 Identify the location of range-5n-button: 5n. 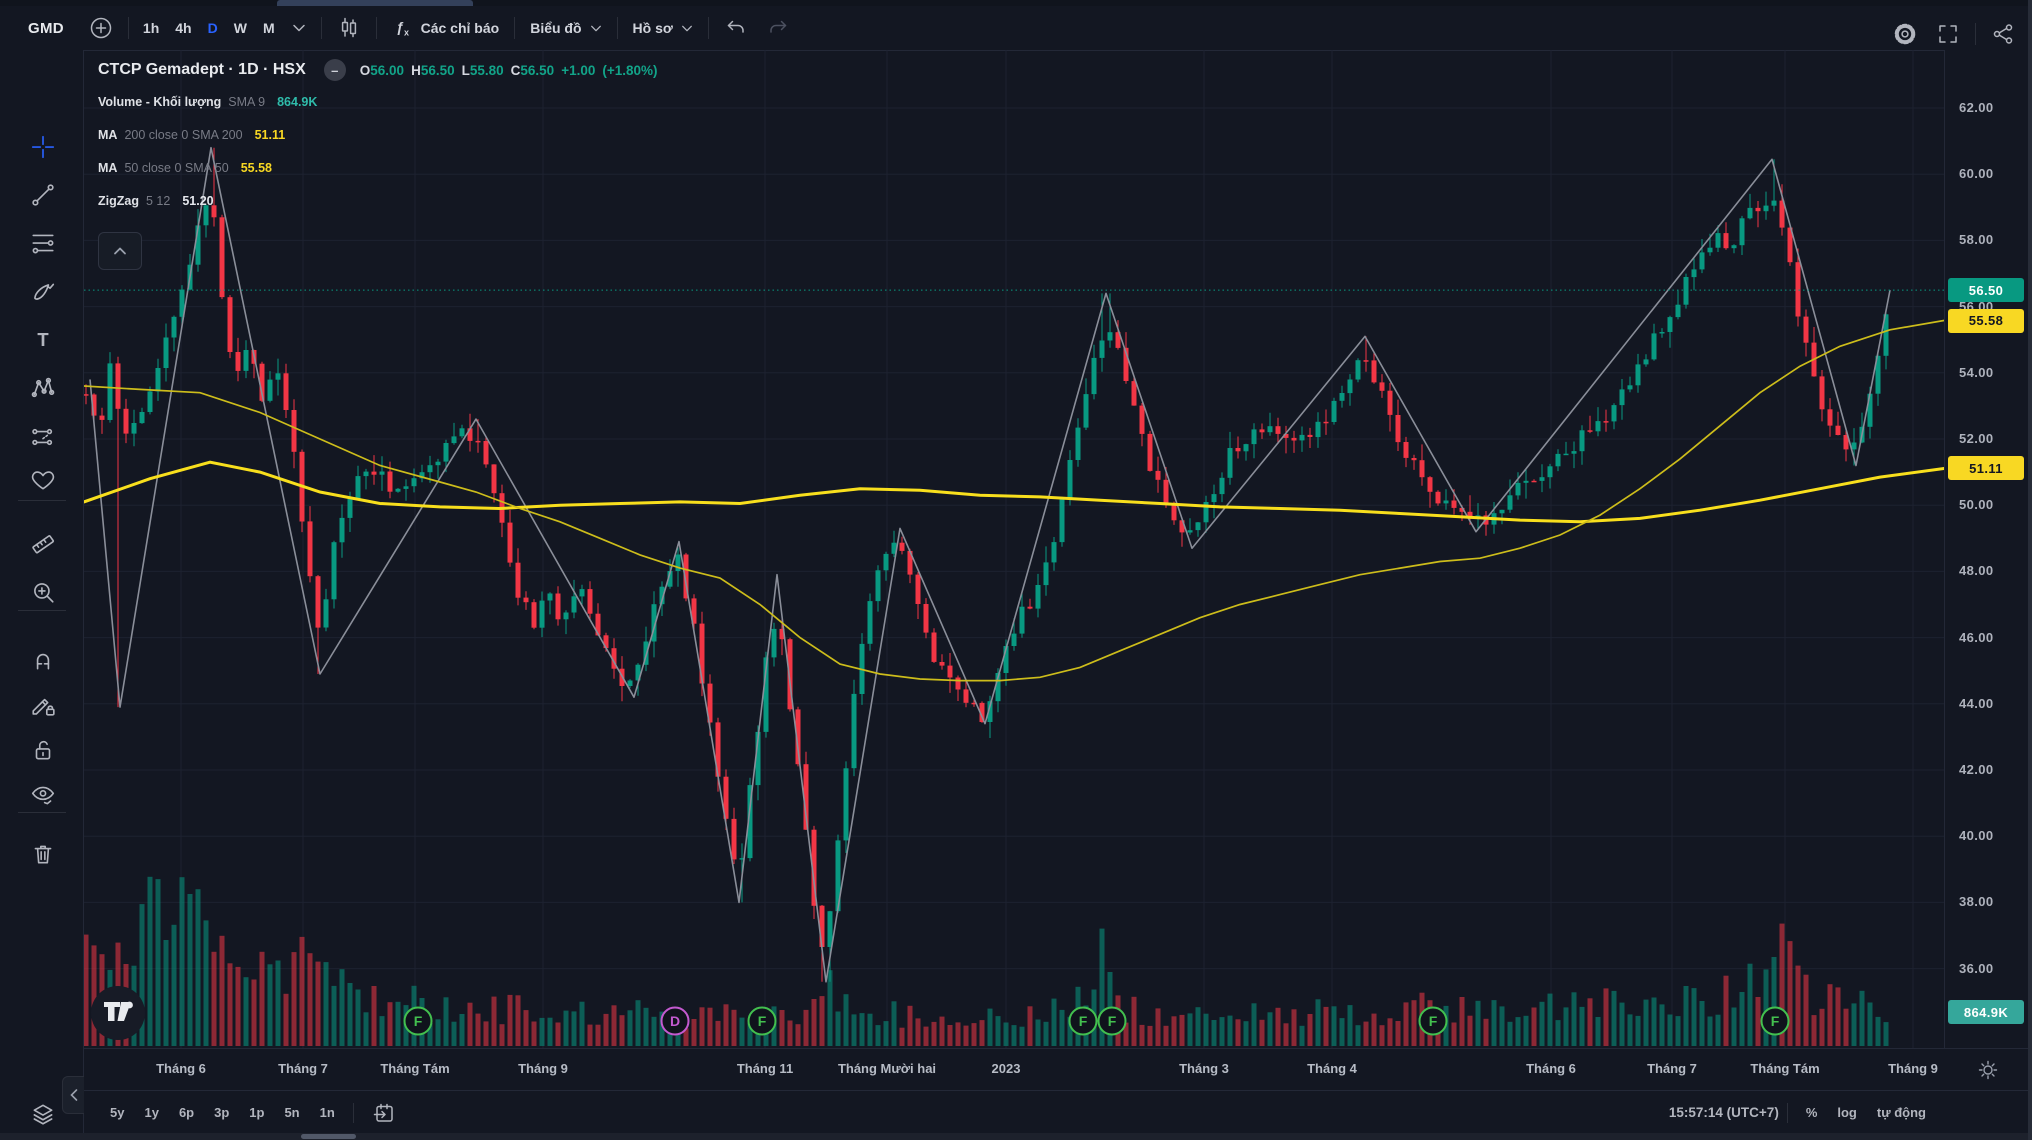
(292, 1112).